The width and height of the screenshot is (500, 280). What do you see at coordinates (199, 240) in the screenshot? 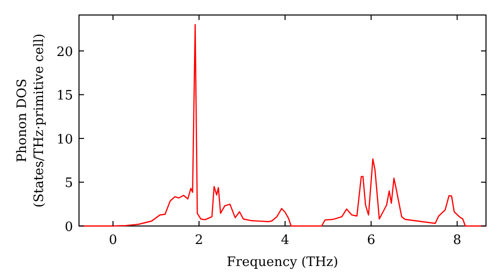
I see `x-tick-label: 2` at bounding box center [199, 240].